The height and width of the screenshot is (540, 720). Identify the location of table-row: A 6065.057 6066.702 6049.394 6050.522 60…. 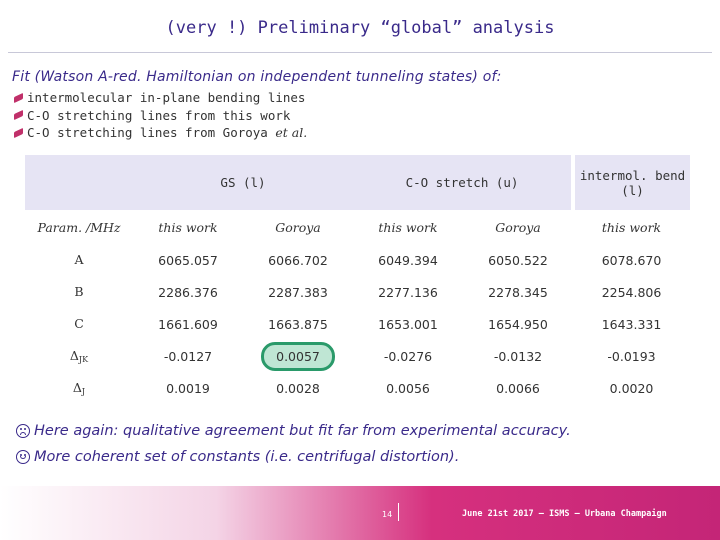
(357, 260).